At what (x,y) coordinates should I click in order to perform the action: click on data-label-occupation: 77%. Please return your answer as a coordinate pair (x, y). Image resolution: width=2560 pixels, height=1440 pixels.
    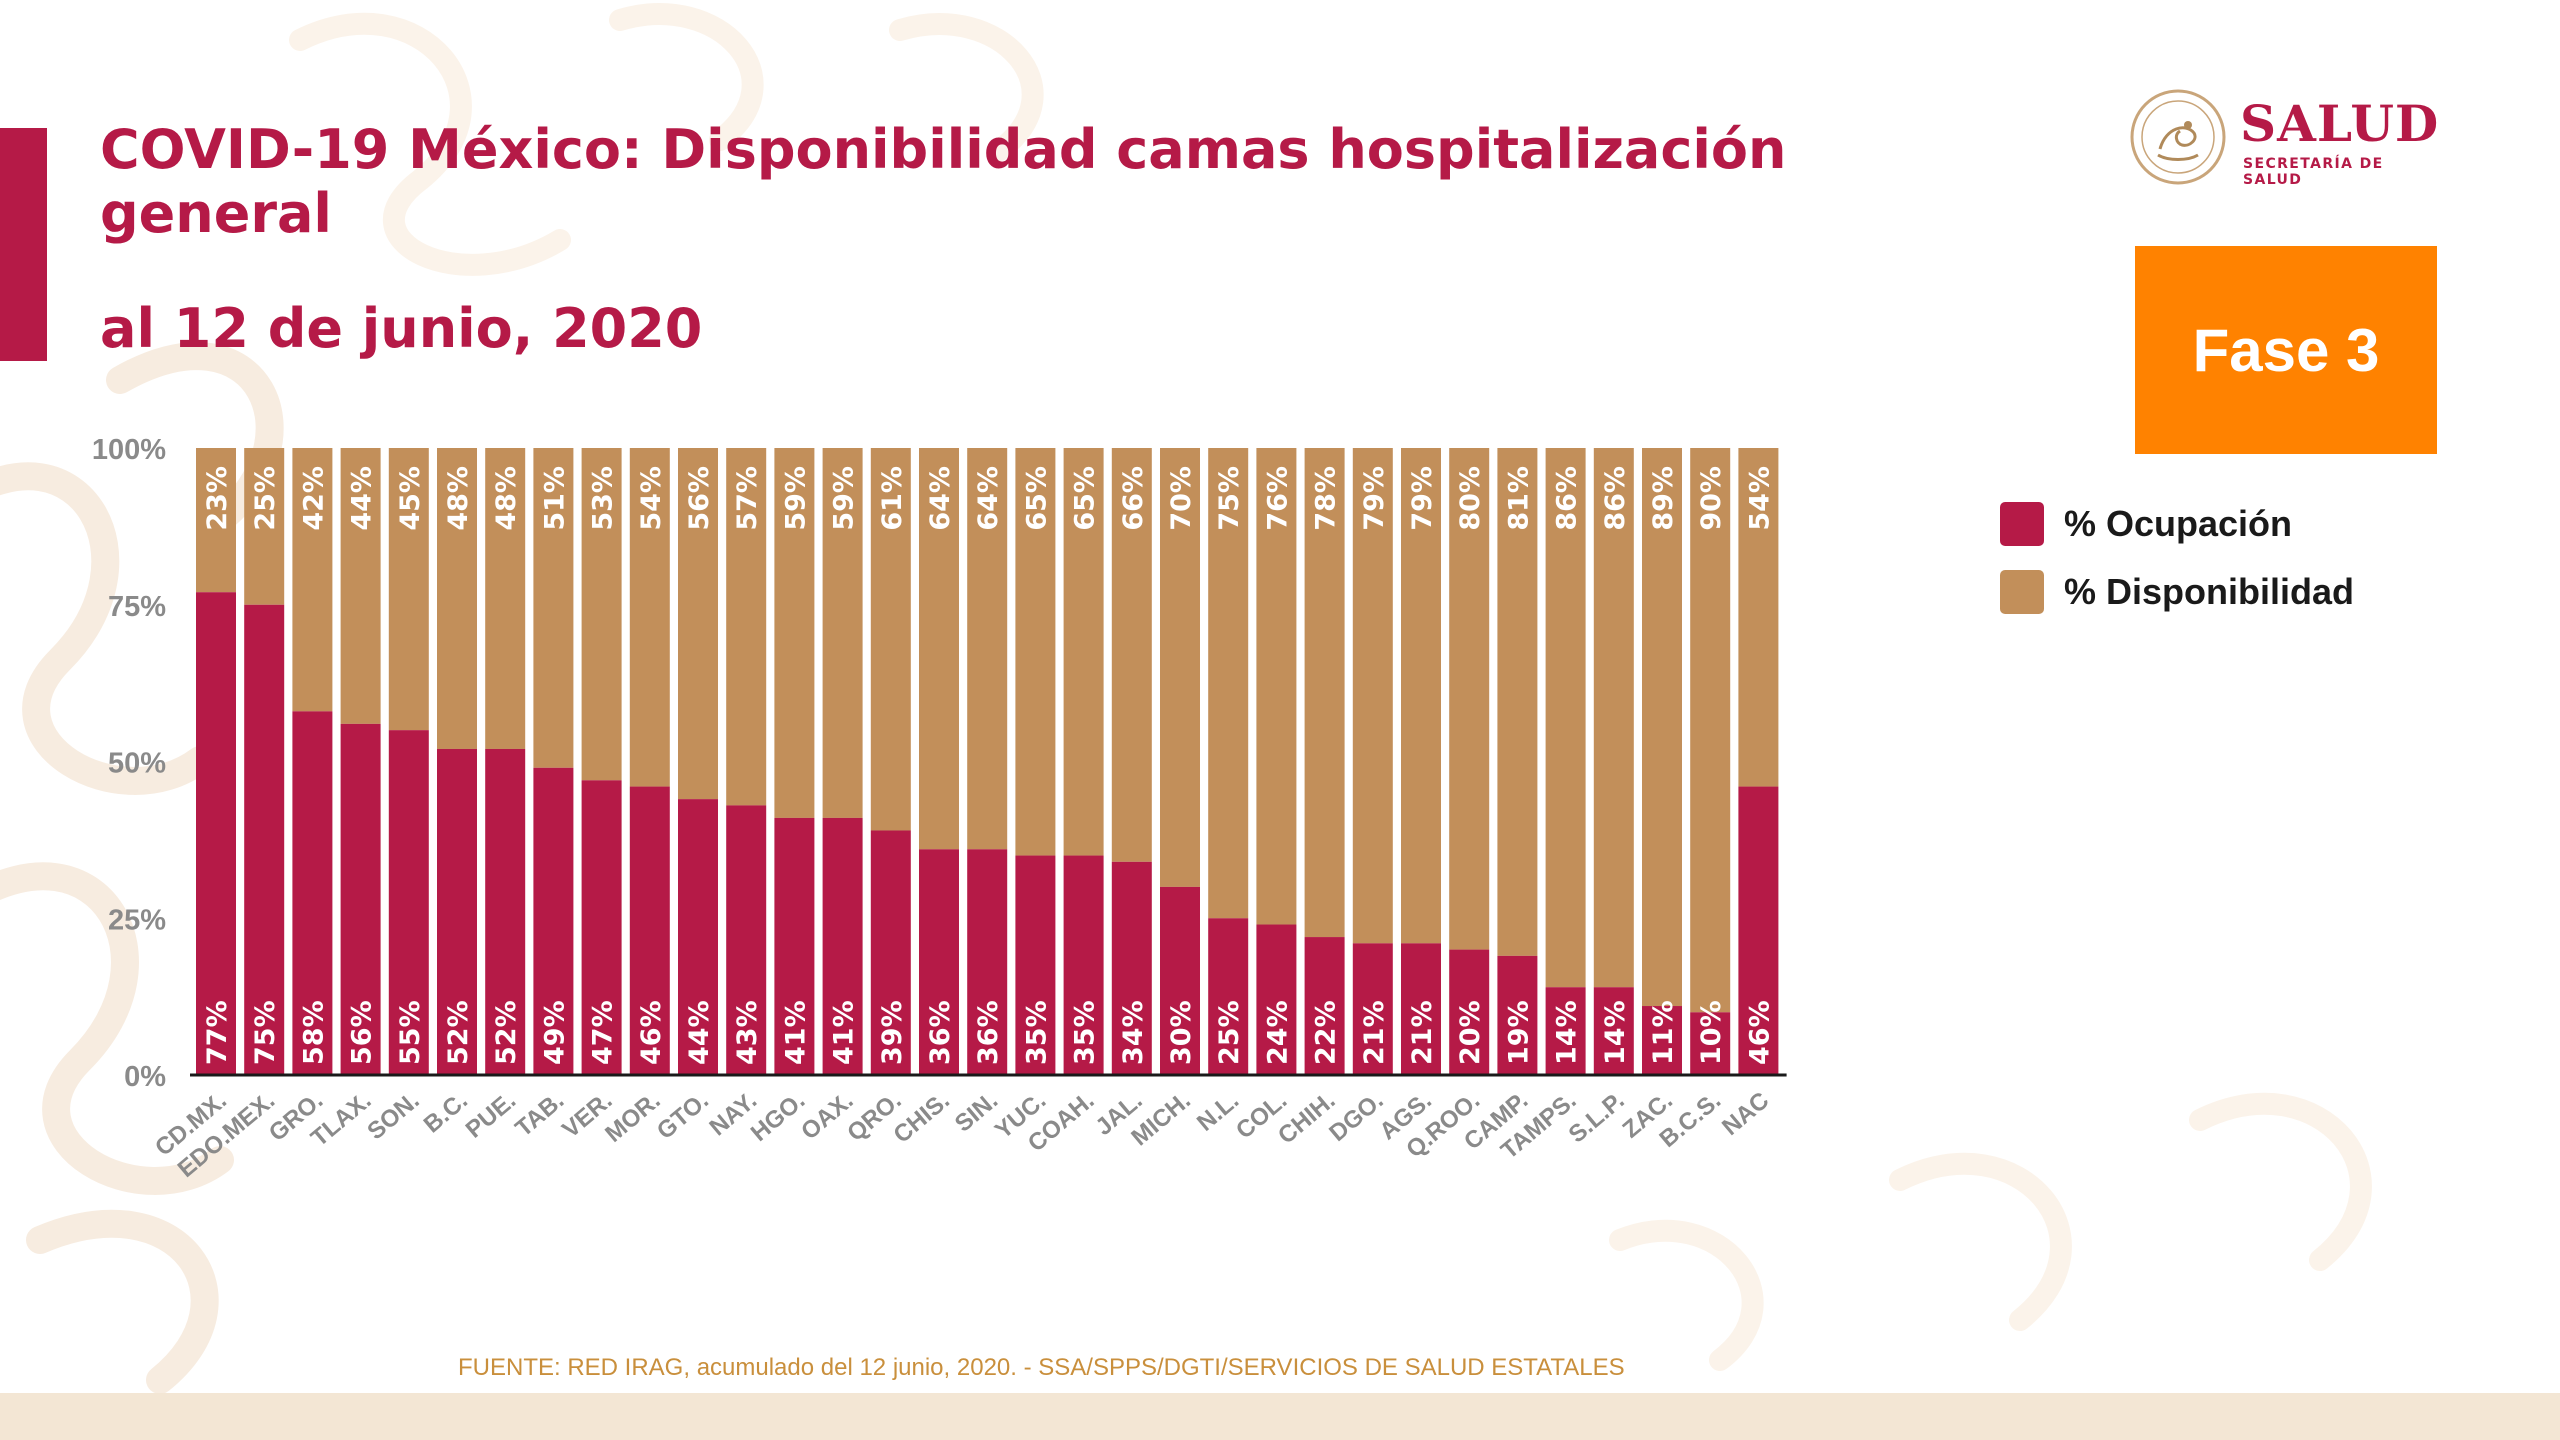
    Looking at the image, I should click on (217, 1032).